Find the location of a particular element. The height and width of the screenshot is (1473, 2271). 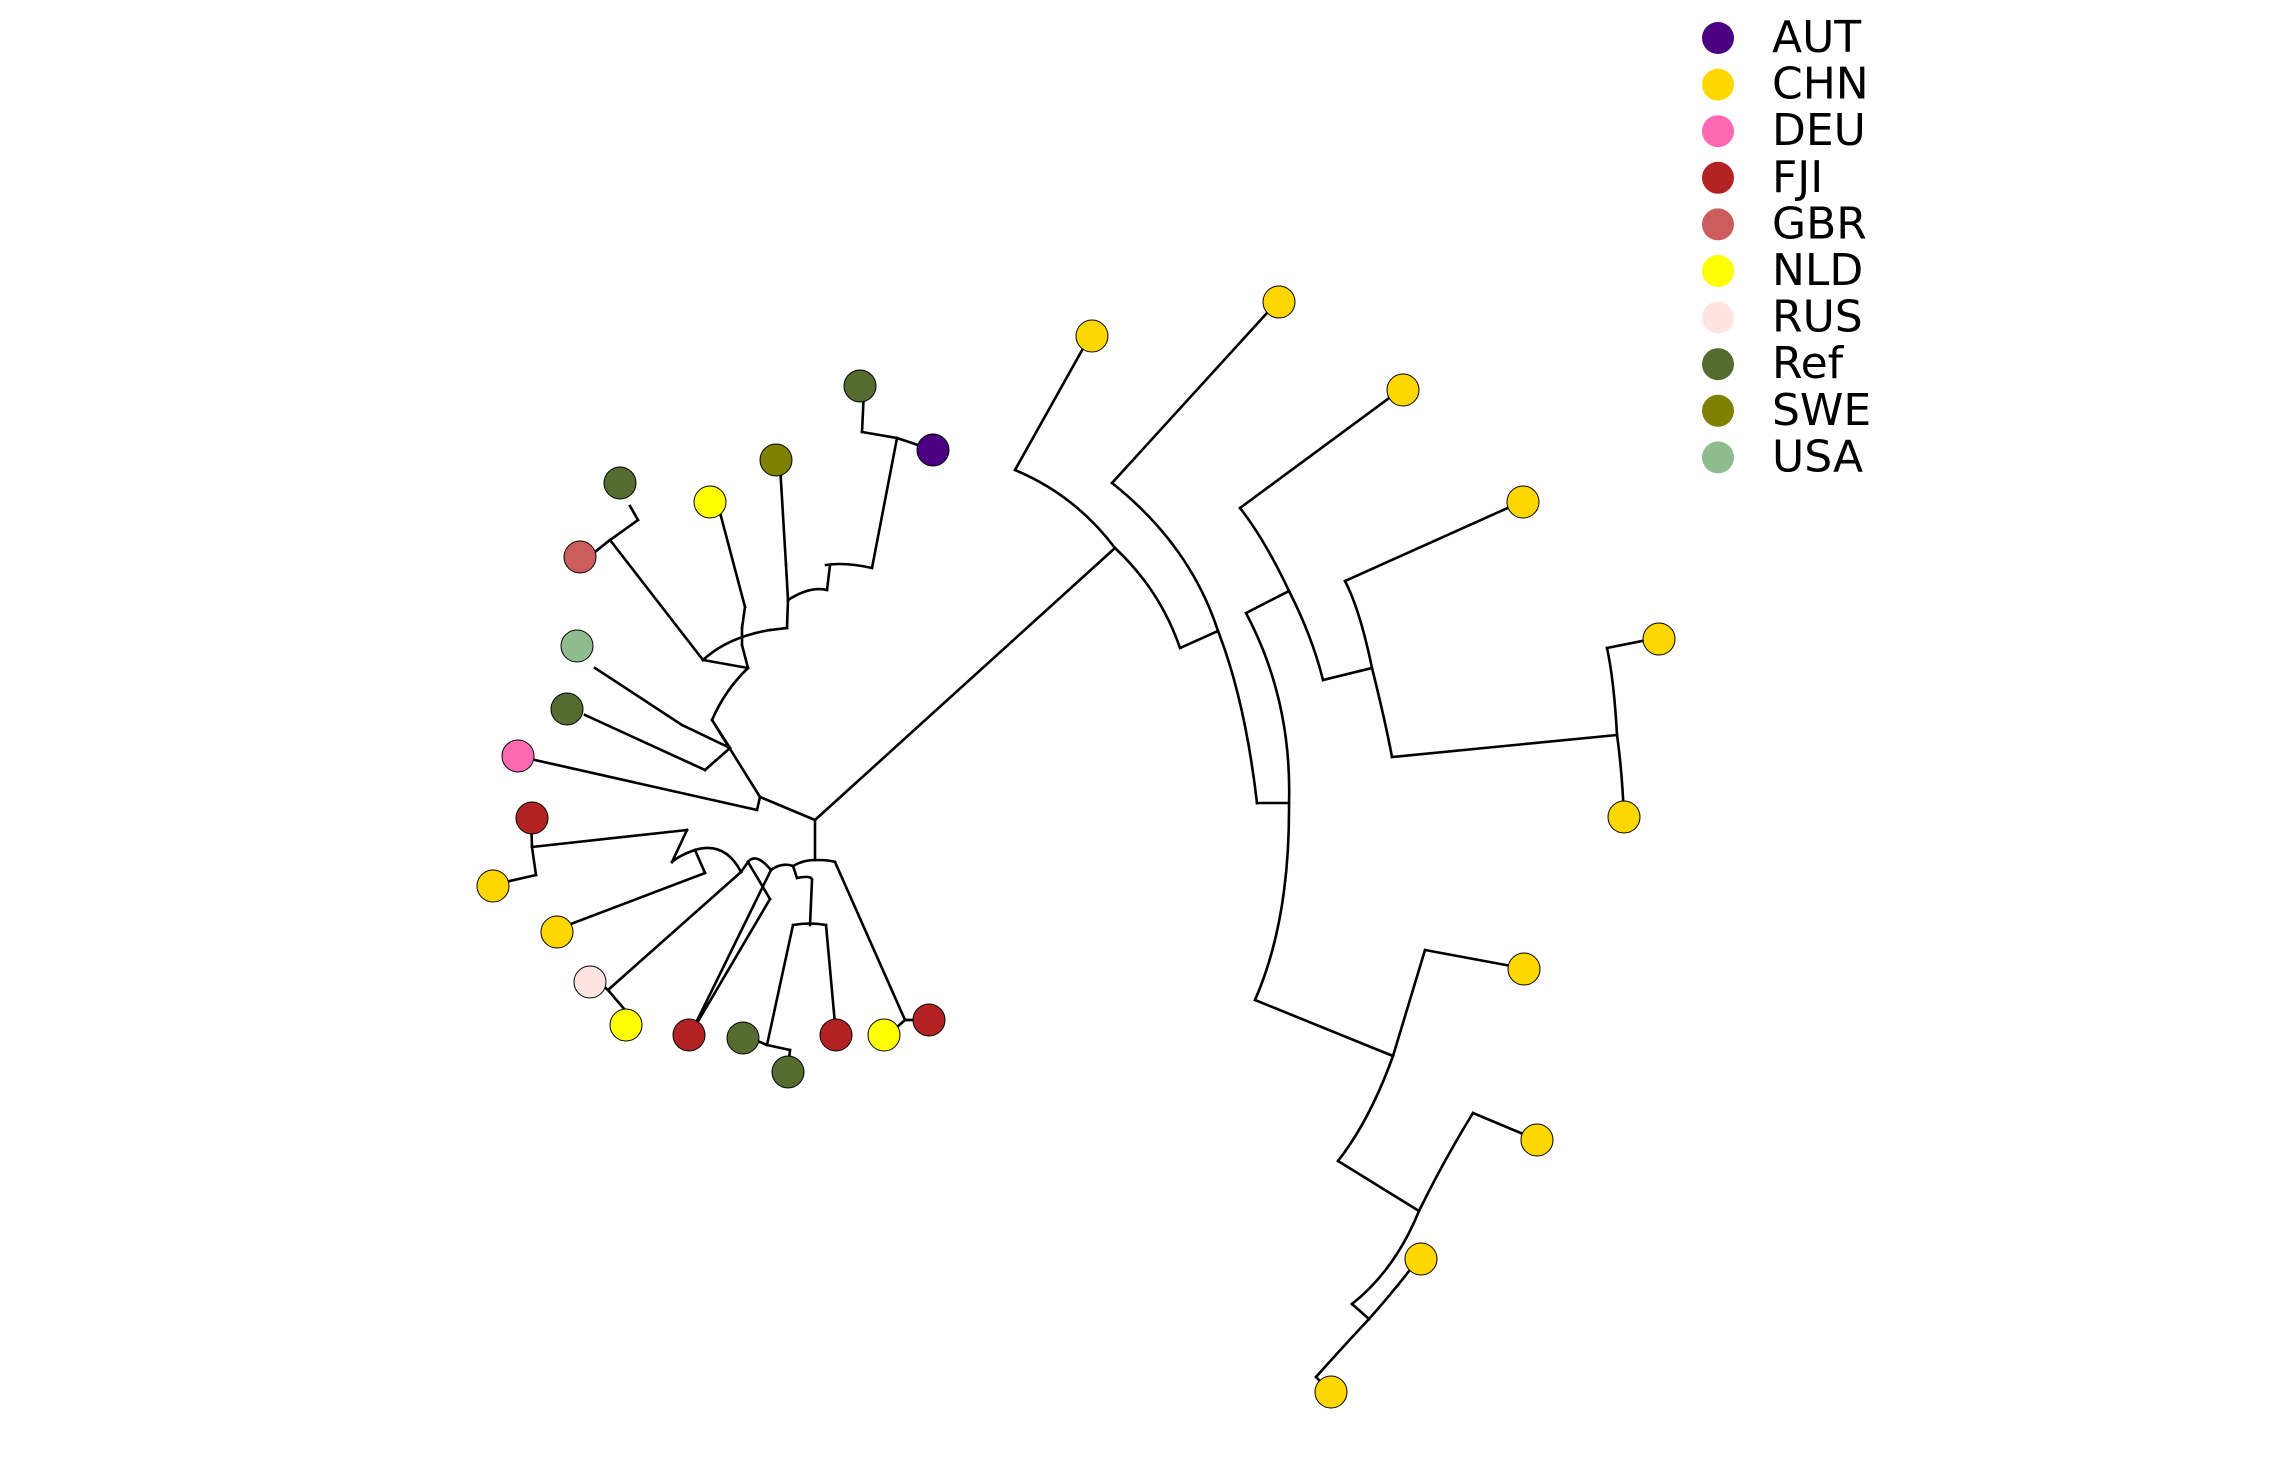

legend-label: Ref is located at coordinates (1808, 363).